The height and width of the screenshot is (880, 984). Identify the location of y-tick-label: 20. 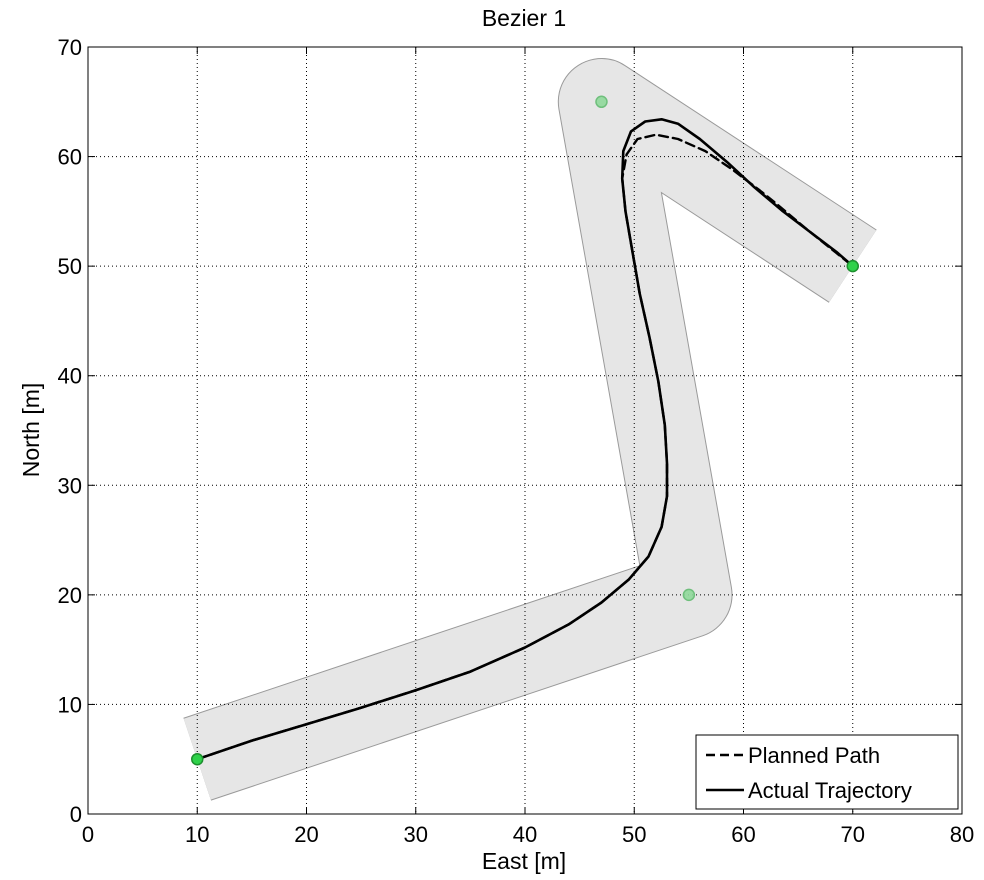
(70, 595).